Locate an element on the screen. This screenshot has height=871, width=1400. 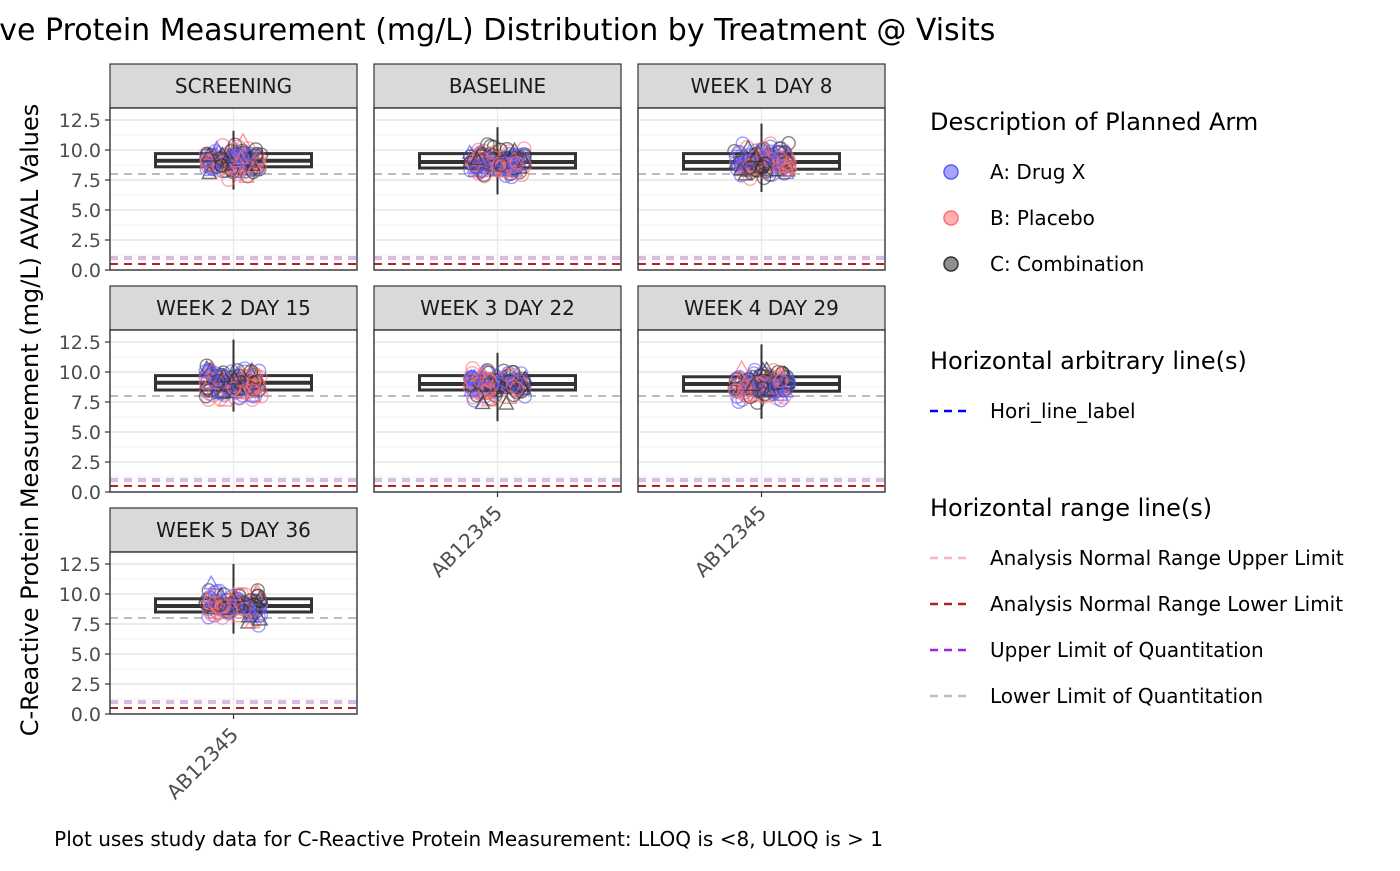
legend-title: Horizontal arbitrary line(s) is located at coordinates (1088, 361).